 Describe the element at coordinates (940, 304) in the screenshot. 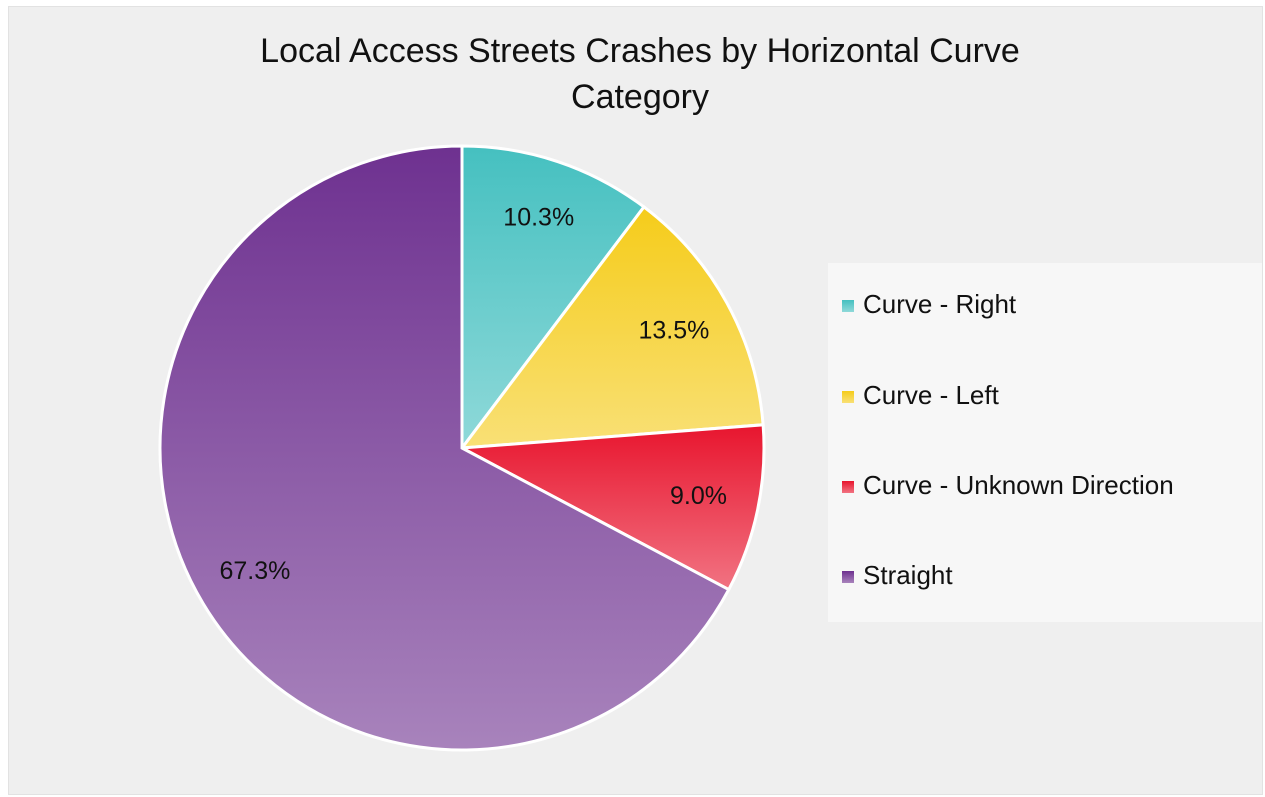

I see `legend-label: Curve - Right` at that location.